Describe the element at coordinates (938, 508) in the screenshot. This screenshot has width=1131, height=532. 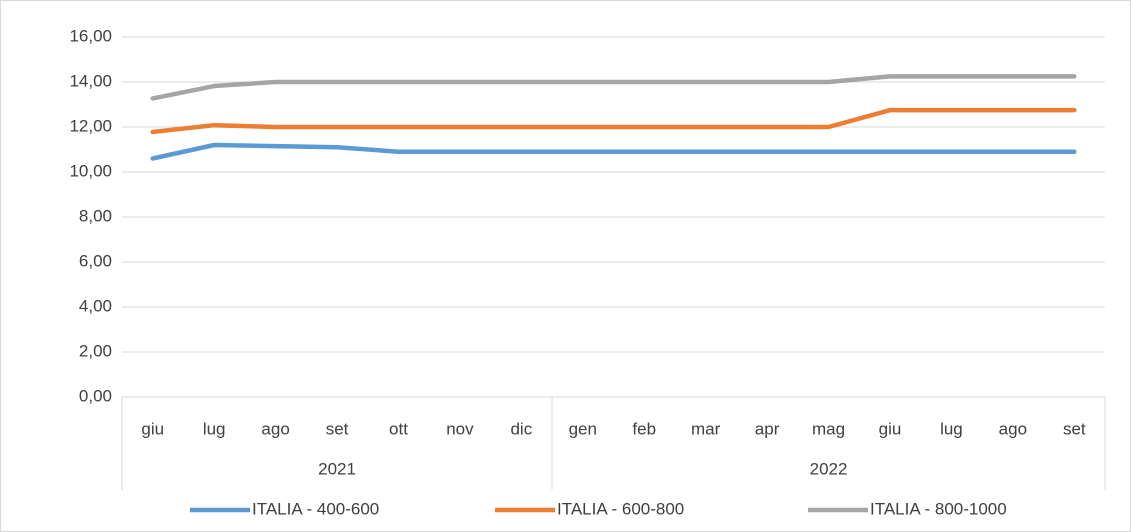
I see `legend-label: ITALIA - 800-1000` at that location.